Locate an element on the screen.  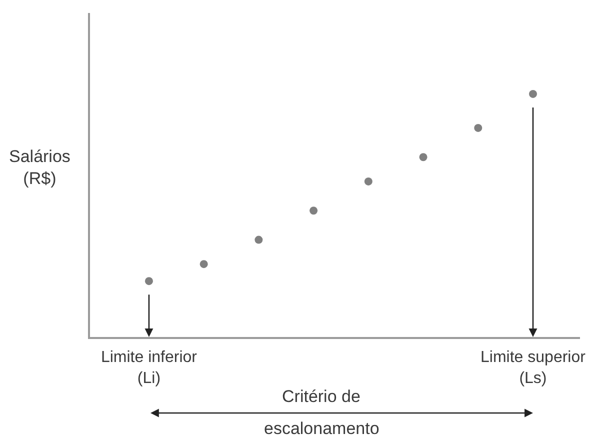
y-axis-title: Salários (R$) is located at coordinates (39, 167).